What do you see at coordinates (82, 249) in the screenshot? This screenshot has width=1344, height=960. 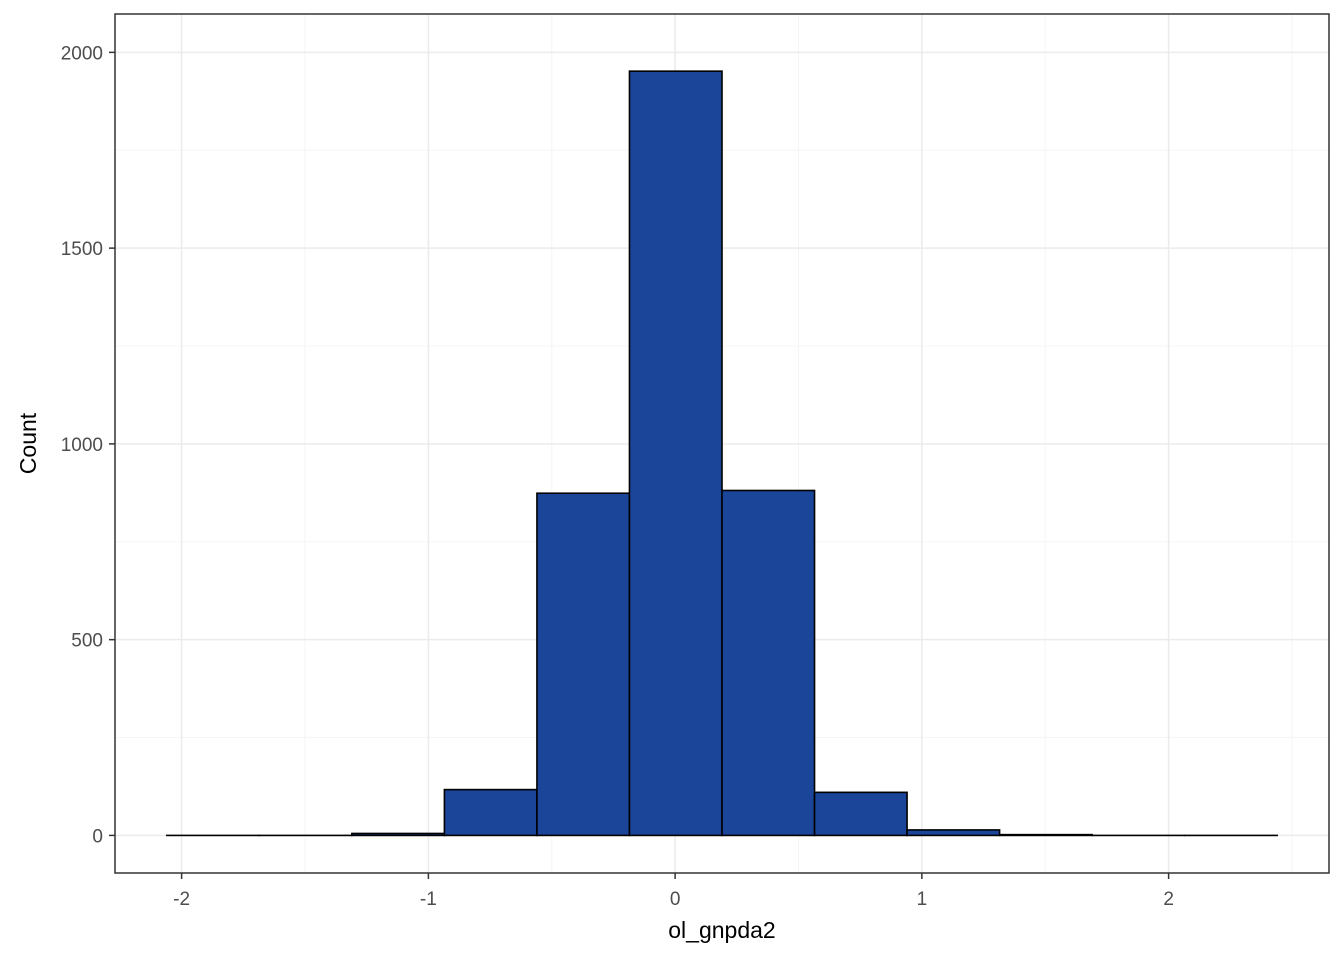 I see `y-tick-label: 1500` at bounding box center [82, 249].